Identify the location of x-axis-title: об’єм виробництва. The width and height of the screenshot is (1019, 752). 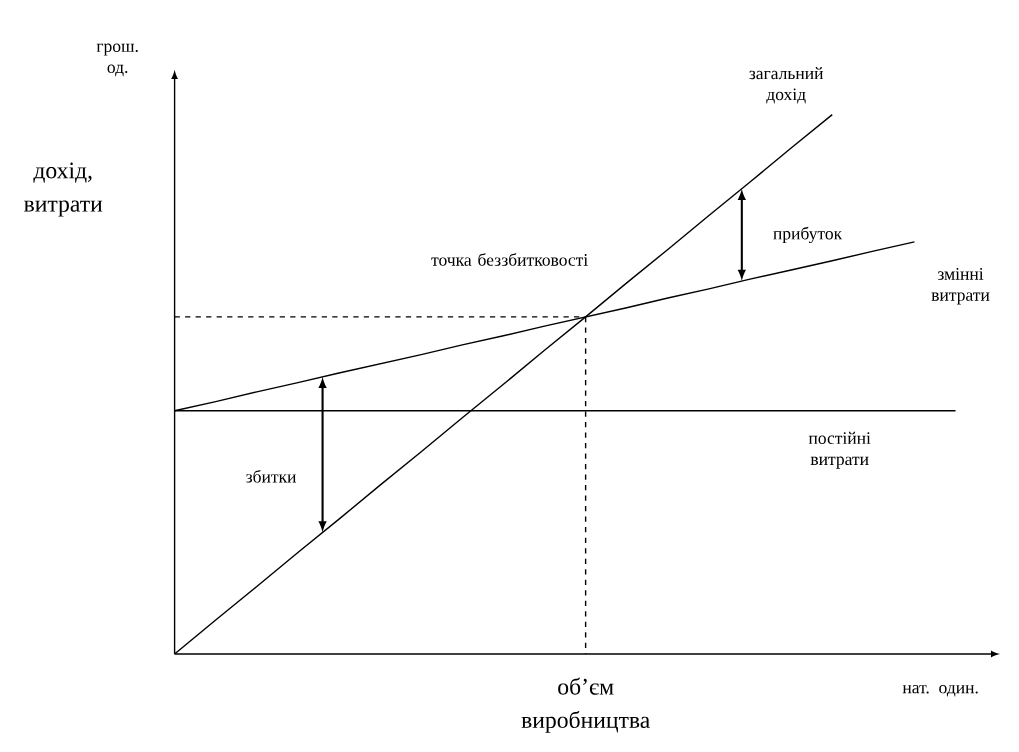
(585, 705).